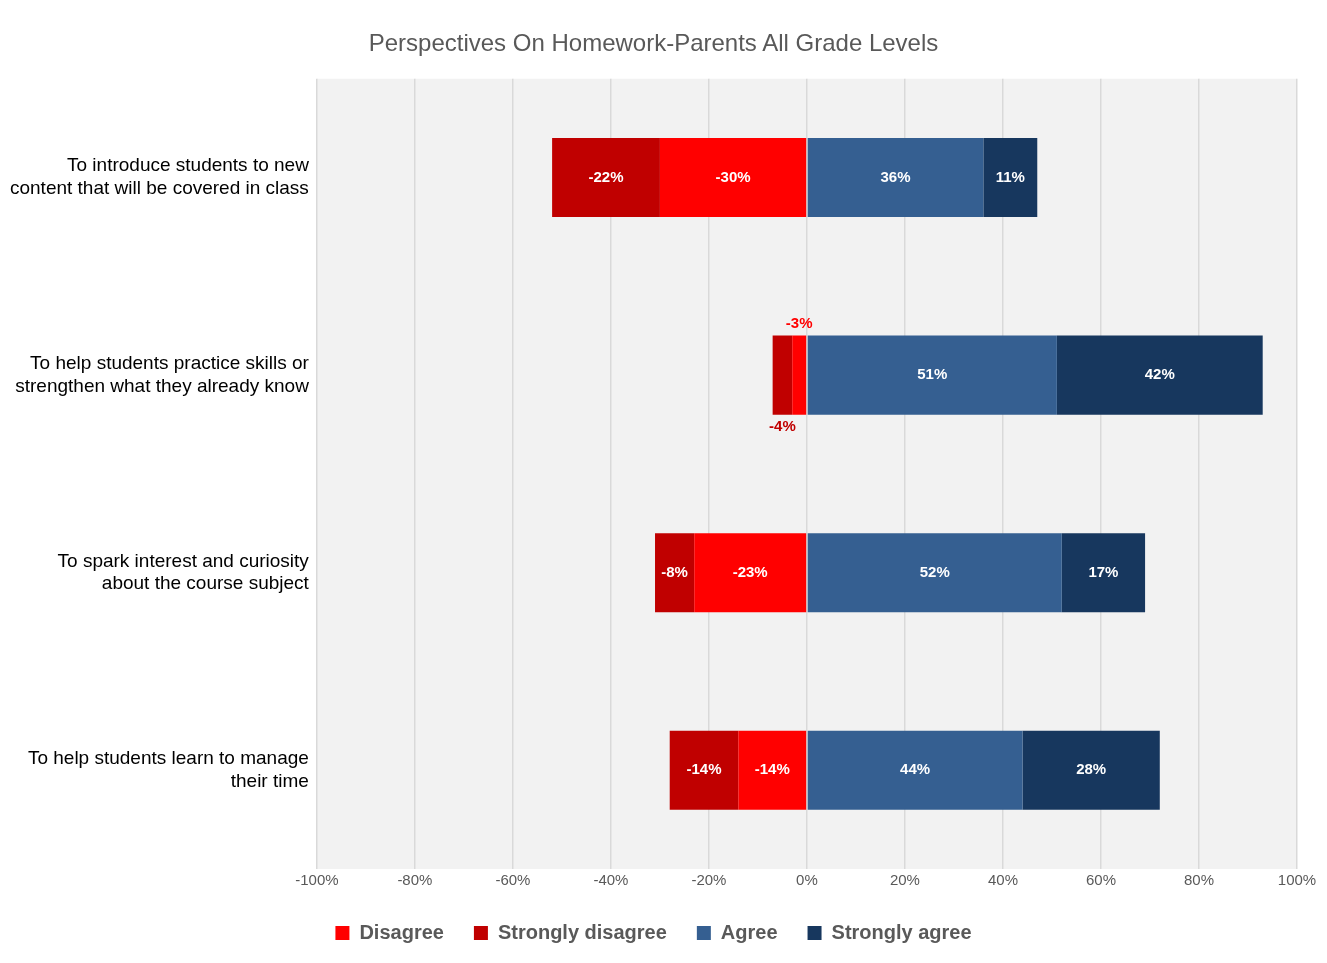 This screenshot has height=963, width=1327. I want to click on y-tick-label: To introduce students to new content that will be covered in class, so click(159, 176).